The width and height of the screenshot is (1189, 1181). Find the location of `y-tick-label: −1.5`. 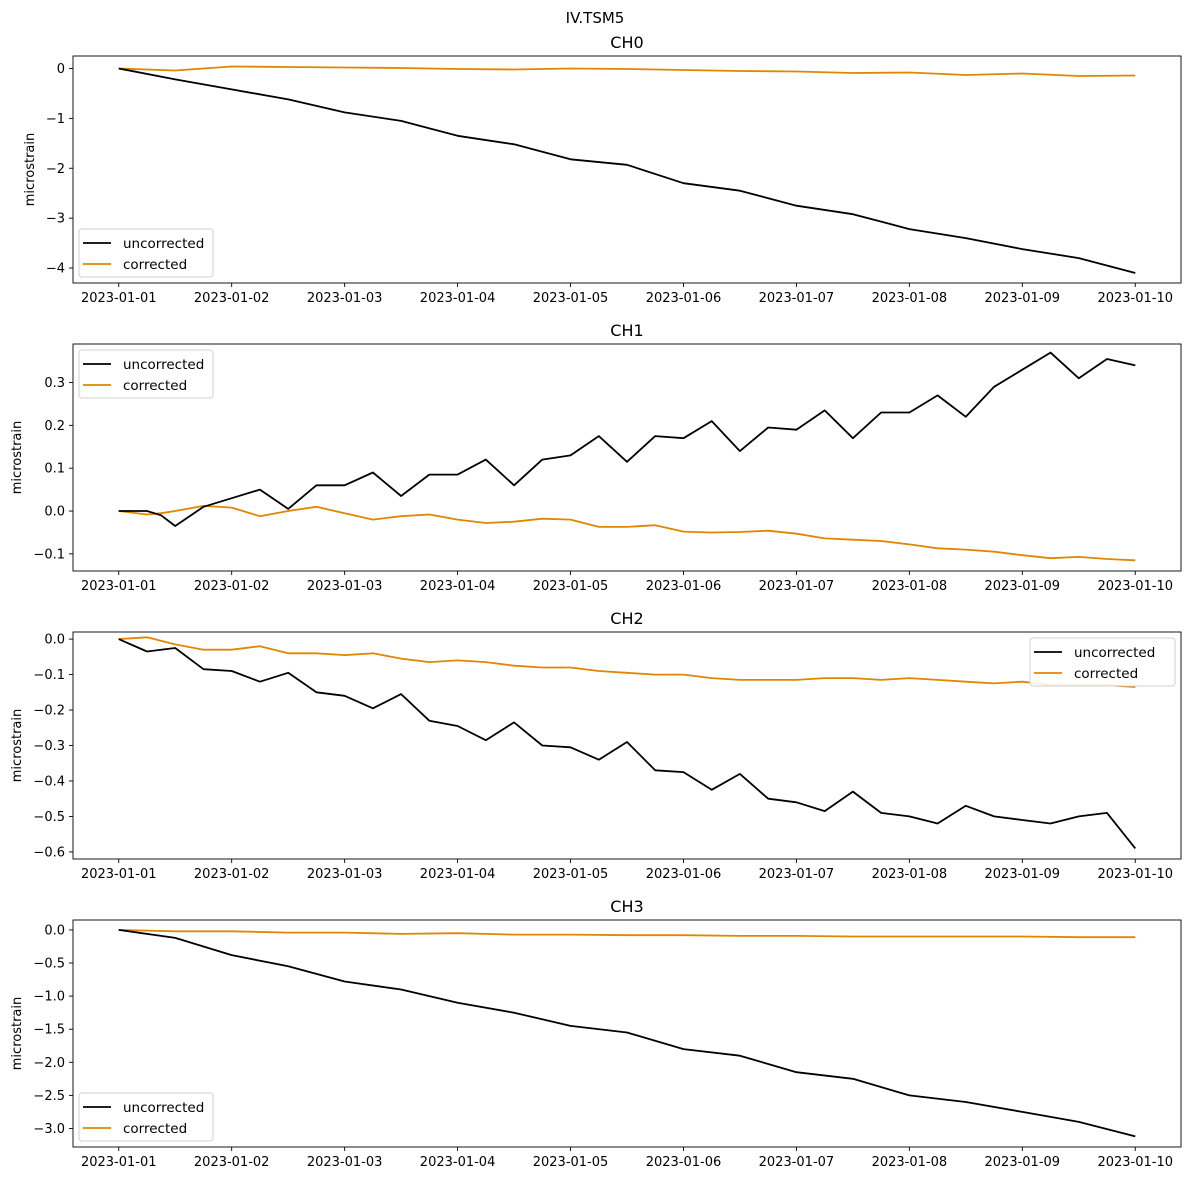

y-tick-label: −1.5 is located at coordinates (49, 1030).